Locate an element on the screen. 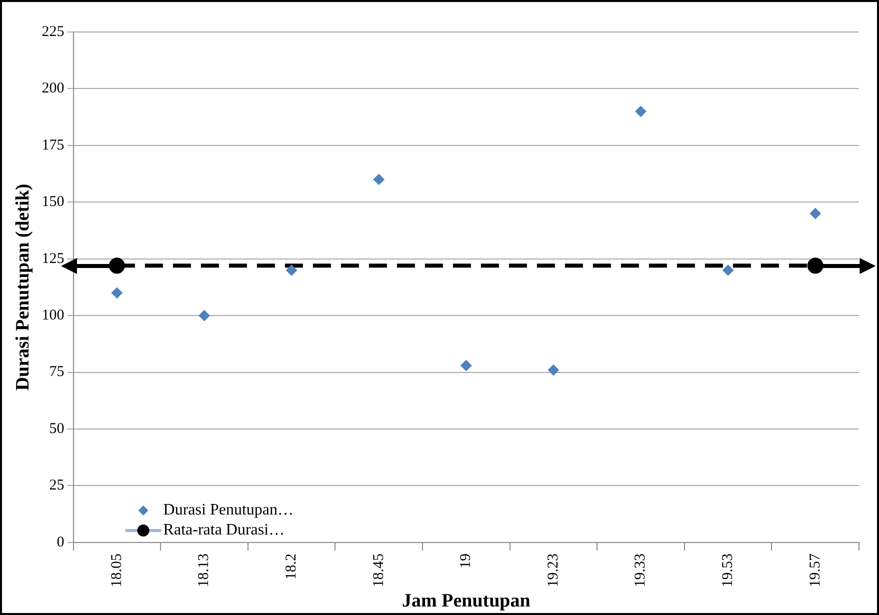  y-tick-label: 150 is located at coordinates (53, 202).